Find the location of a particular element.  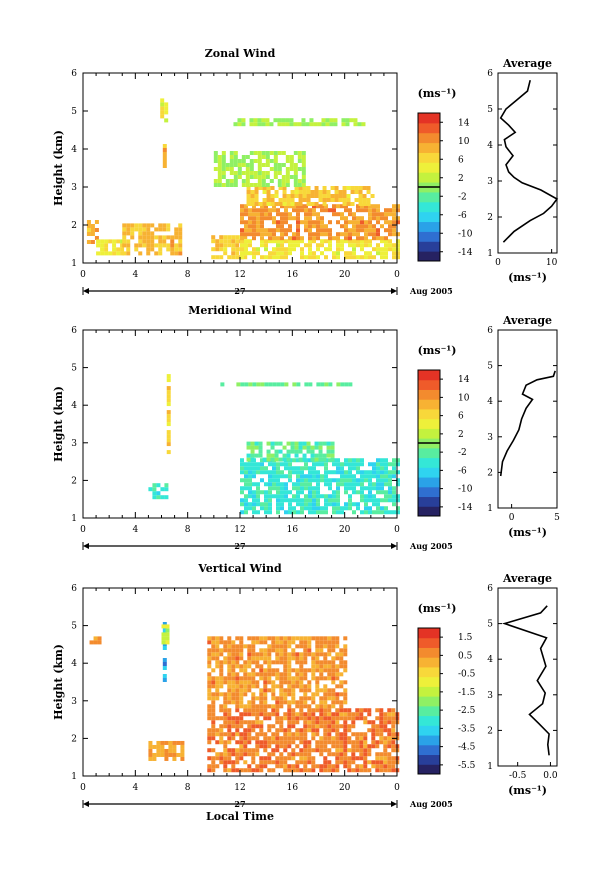

colorbar-tick-label: -3.5 is located at coordinates (467, 729).